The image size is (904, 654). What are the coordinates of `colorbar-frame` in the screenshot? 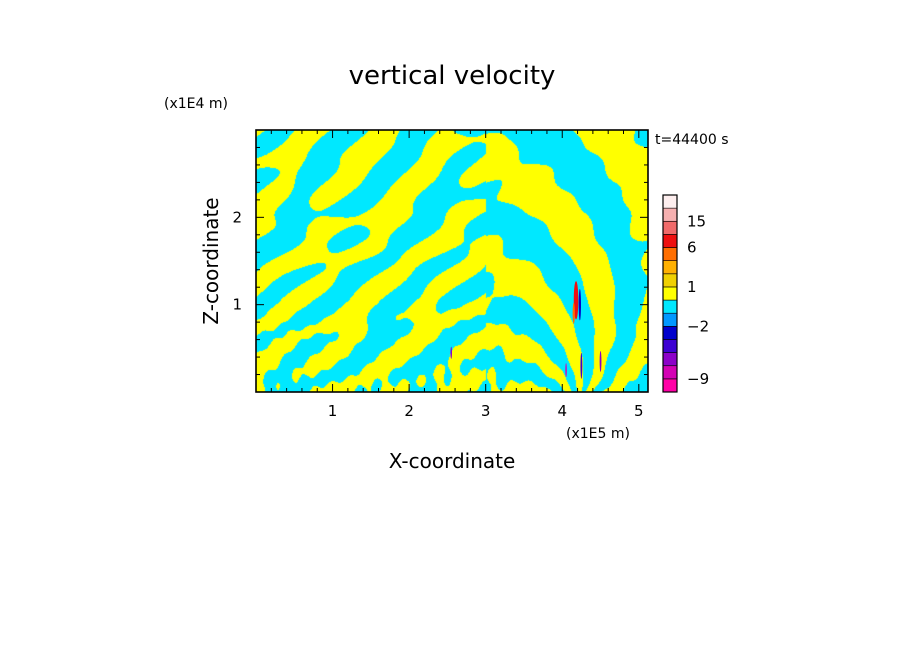 It's located at (670, 293).